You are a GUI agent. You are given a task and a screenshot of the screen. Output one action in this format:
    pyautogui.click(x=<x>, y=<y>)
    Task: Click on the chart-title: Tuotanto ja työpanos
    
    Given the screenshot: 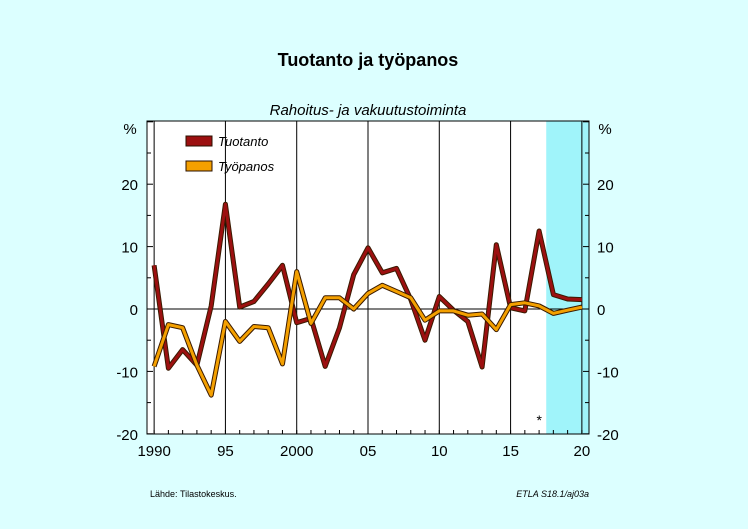 What is the action you would take?
    pyautogui.click(x=368, y=60)
    